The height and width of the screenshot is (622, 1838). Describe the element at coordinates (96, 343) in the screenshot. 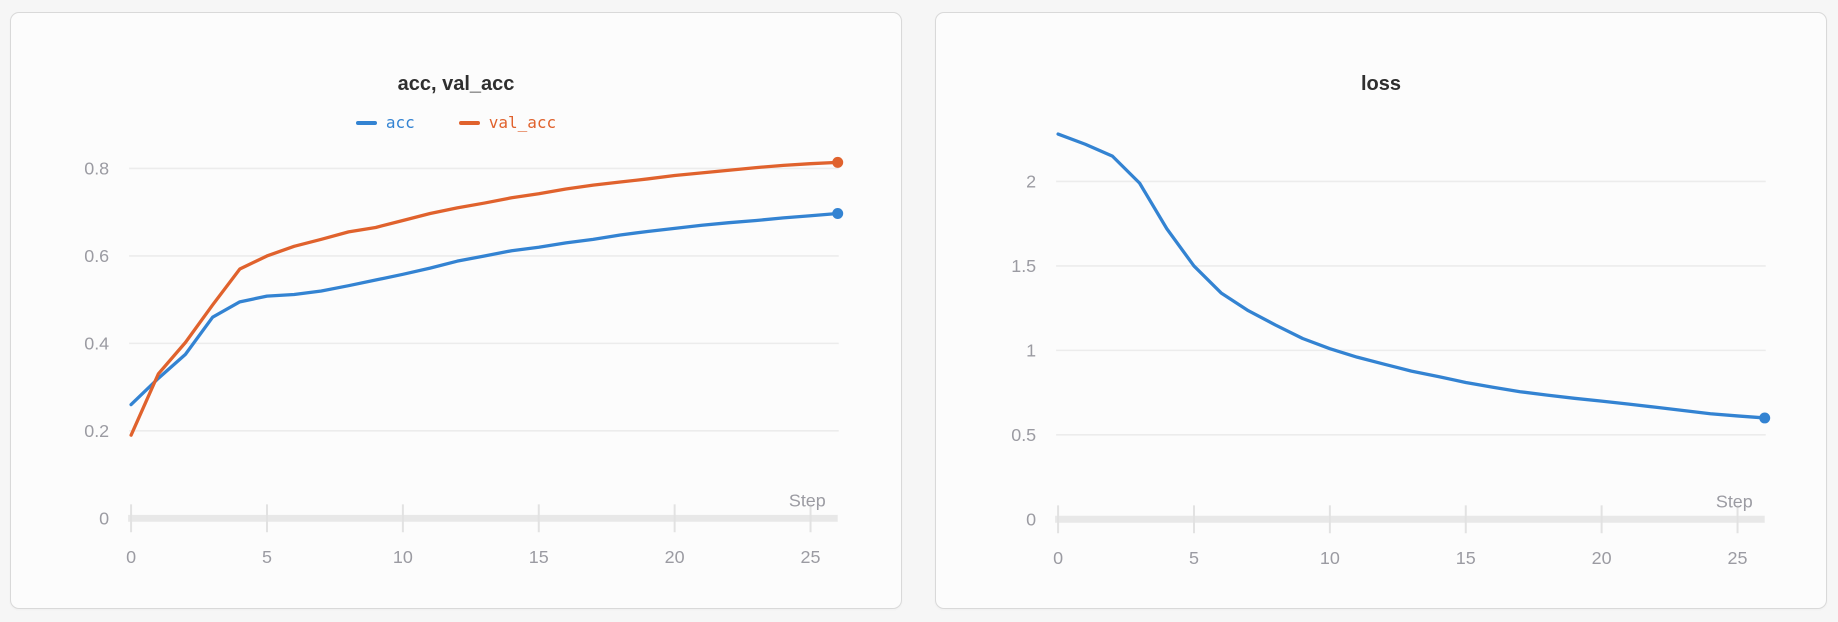

I see `y-tick-label: 0.4` at that location.